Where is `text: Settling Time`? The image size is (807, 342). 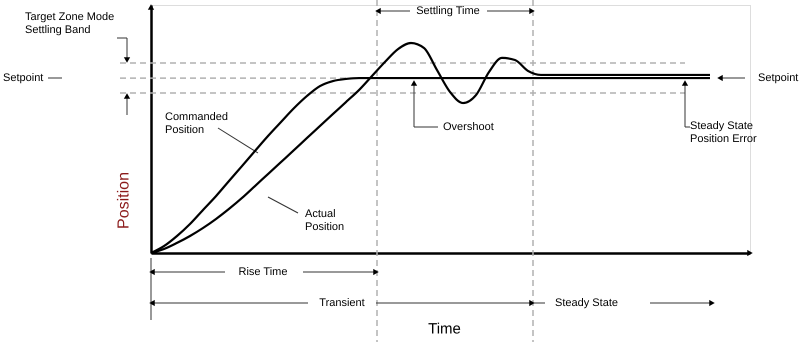 text: Settling Time is located at coordinates (448, 11).